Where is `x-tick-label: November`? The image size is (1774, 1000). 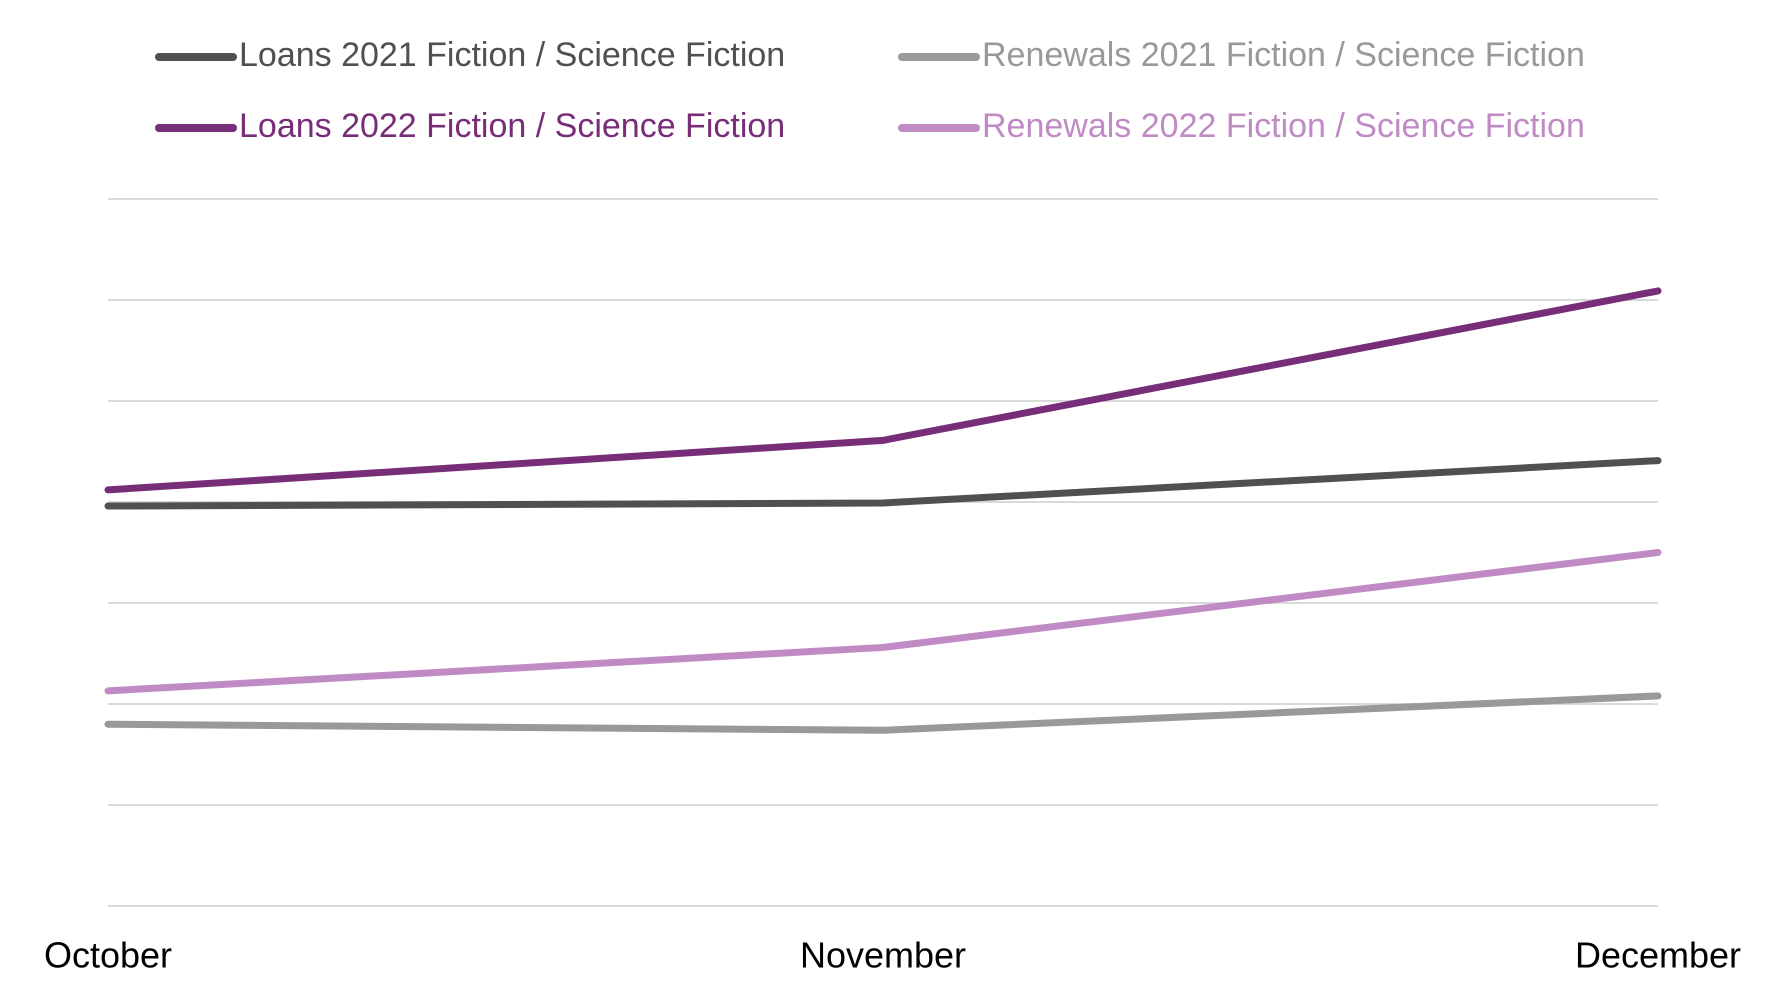
x-tick-label: November is located at coordinates (883, 955).